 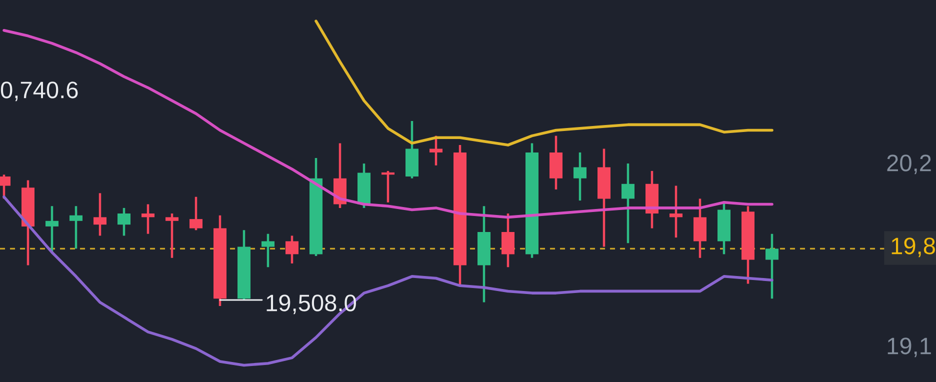 I want to click on text: 0,740.6, so click(x=39, y=92).